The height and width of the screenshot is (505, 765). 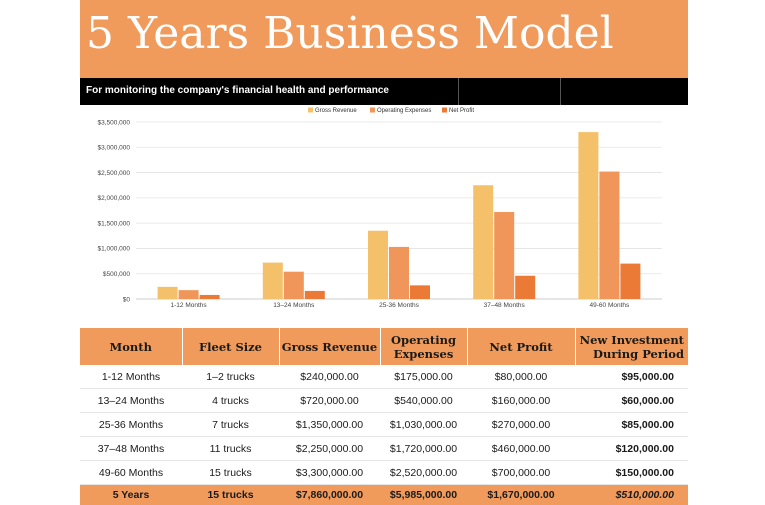 I want to click on cell-fleet-size: 11 trucks, so click(x=230, y=448).